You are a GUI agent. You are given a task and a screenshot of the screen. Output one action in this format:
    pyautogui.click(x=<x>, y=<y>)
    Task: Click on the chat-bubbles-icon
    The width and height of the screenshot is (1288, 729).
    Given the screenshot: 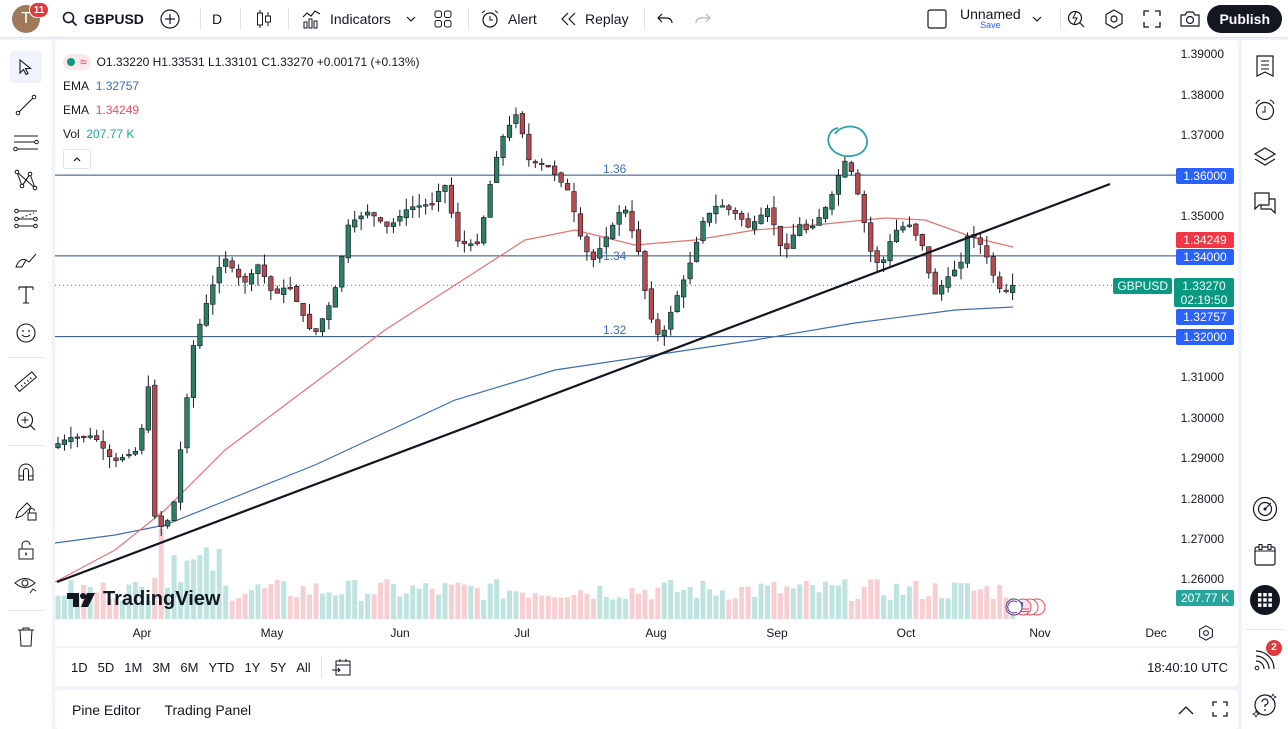 What is the action you would take?
    pyautogui.click(x=1265, y=203)
    